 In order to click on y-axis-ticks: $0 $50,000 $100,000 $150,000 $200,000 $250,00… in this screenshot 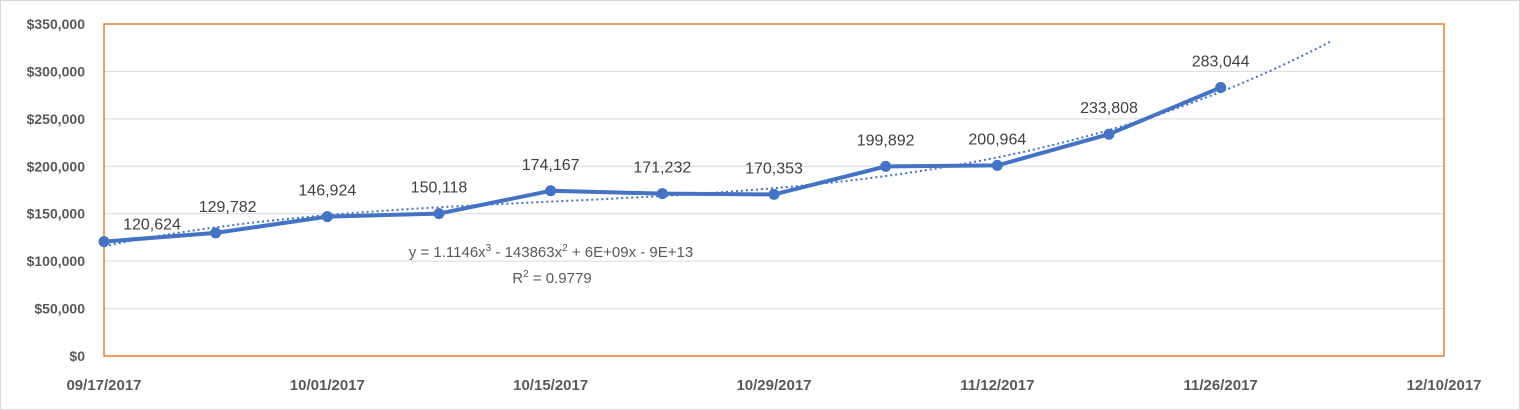, I will do `click(56, 190)`.